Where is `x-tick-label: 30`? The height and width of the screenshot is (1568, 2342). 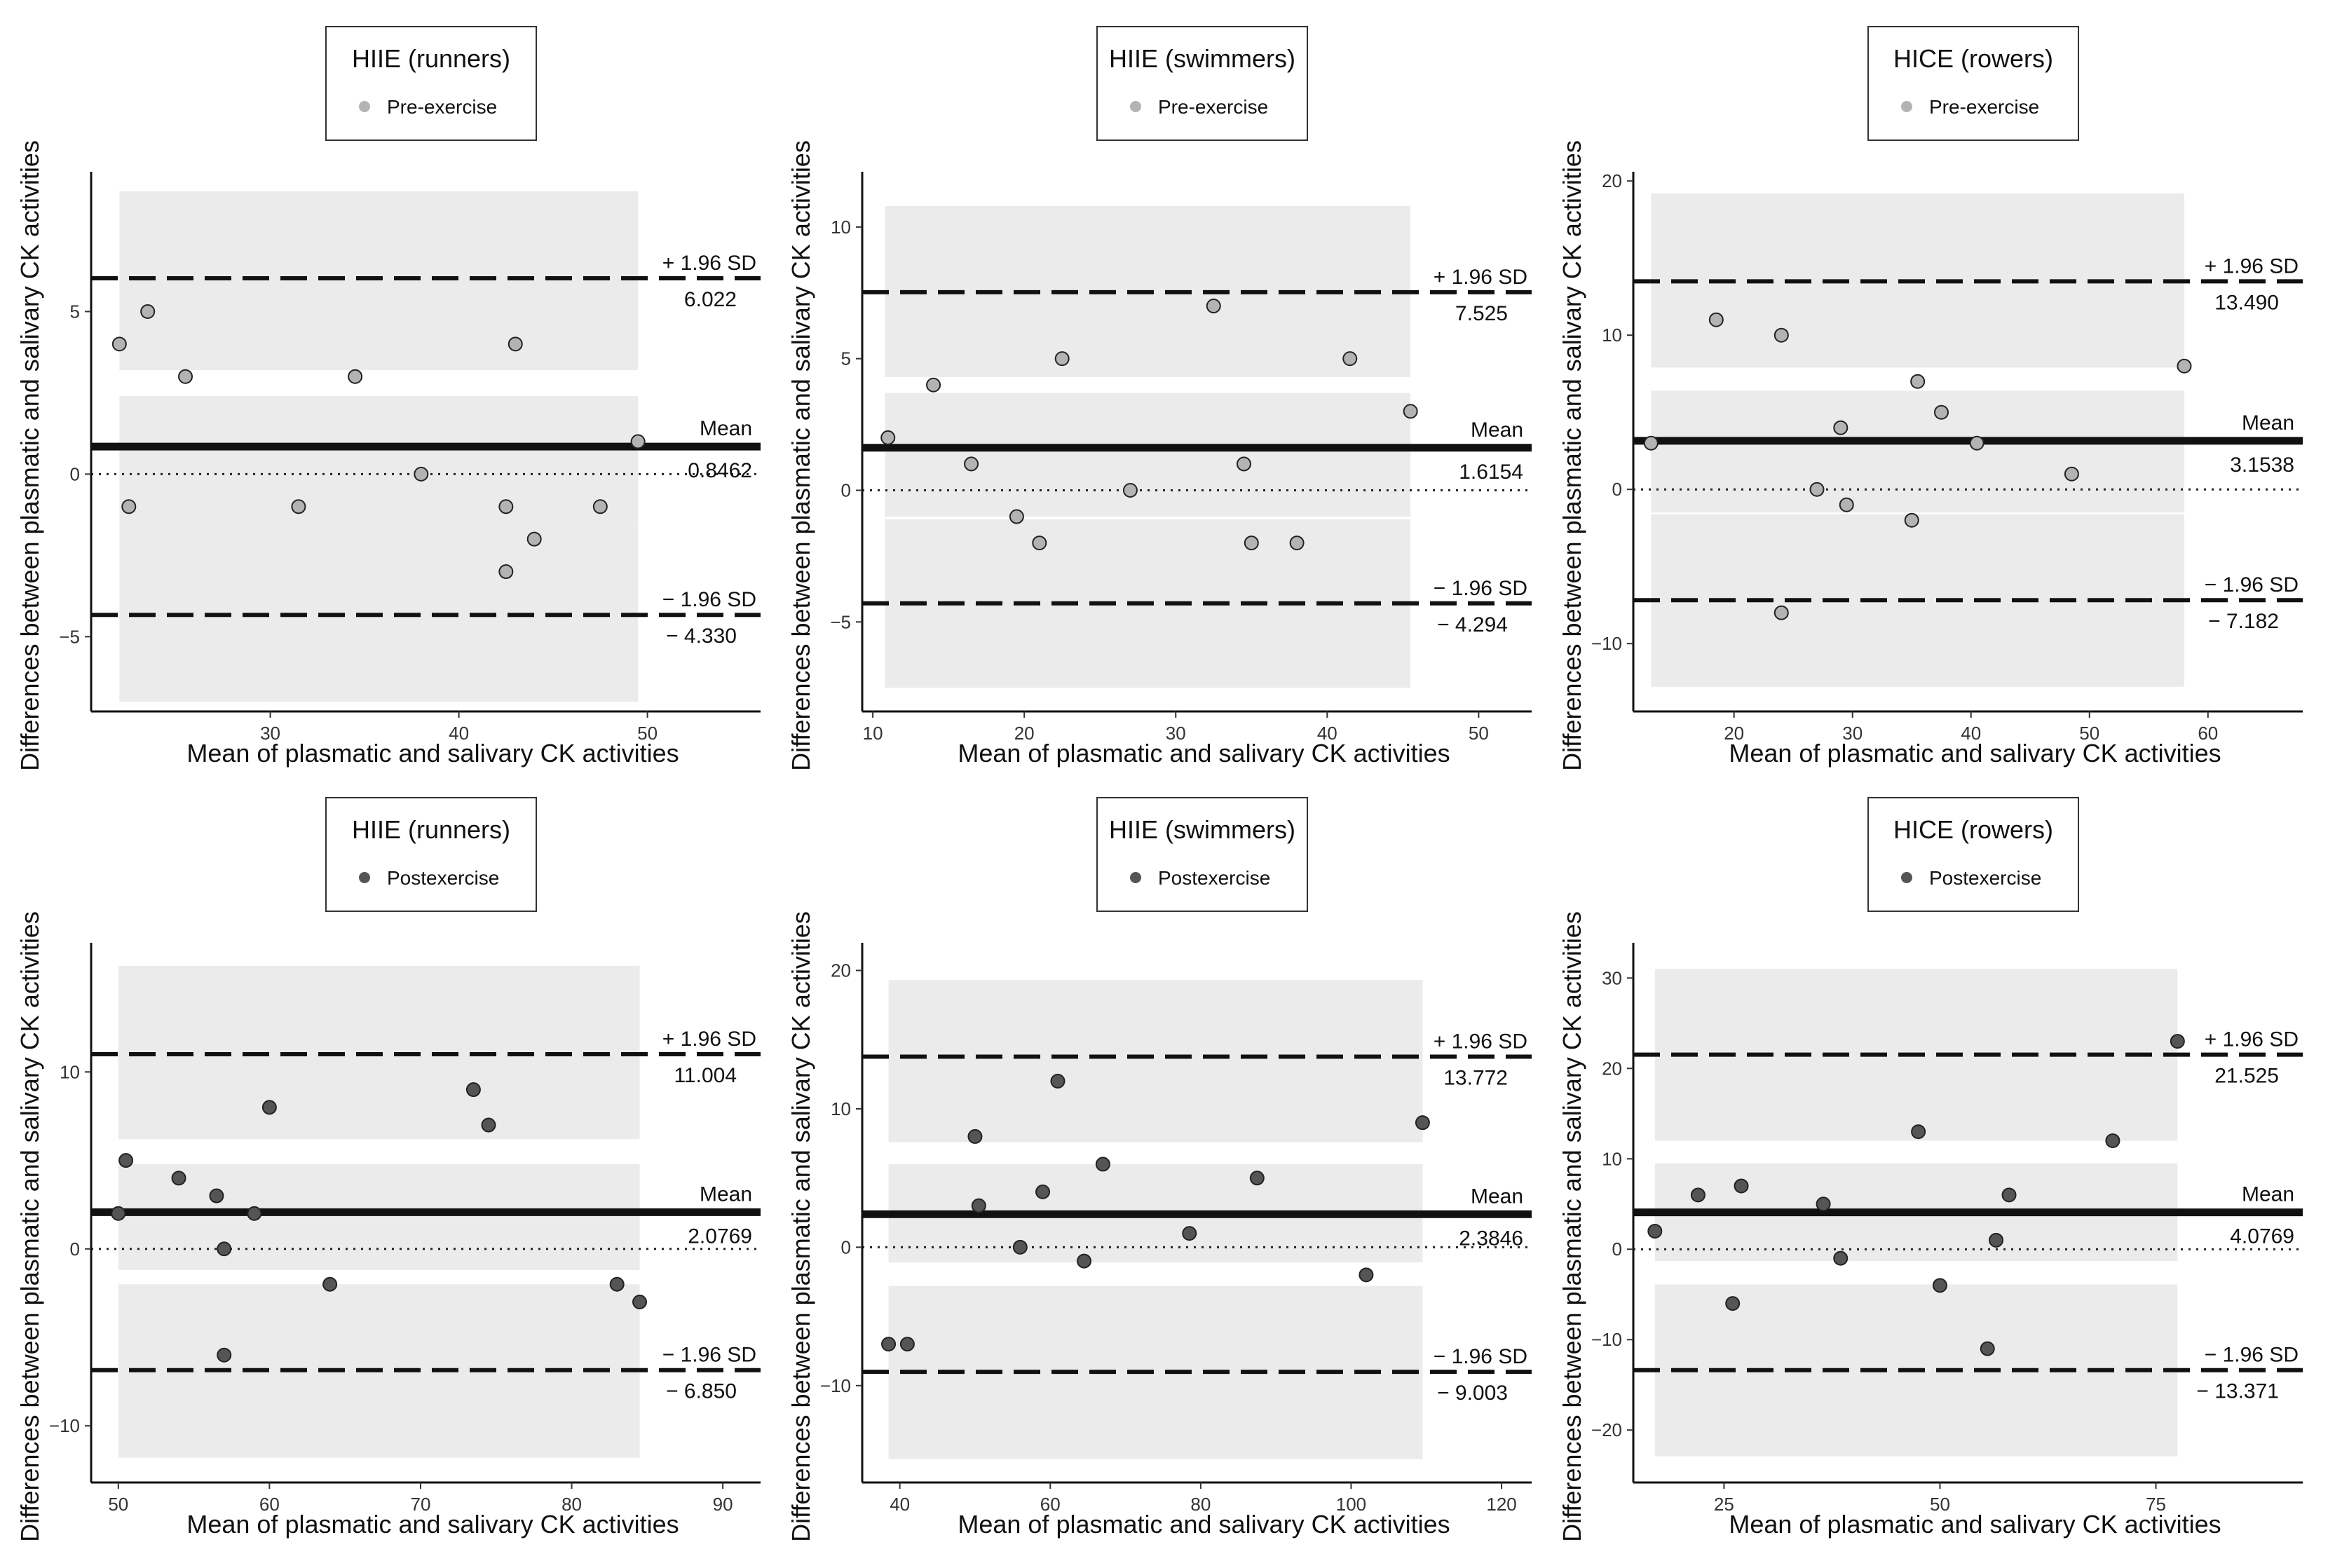
x-tick-label: 30 is located at coordinates (1176, 733).